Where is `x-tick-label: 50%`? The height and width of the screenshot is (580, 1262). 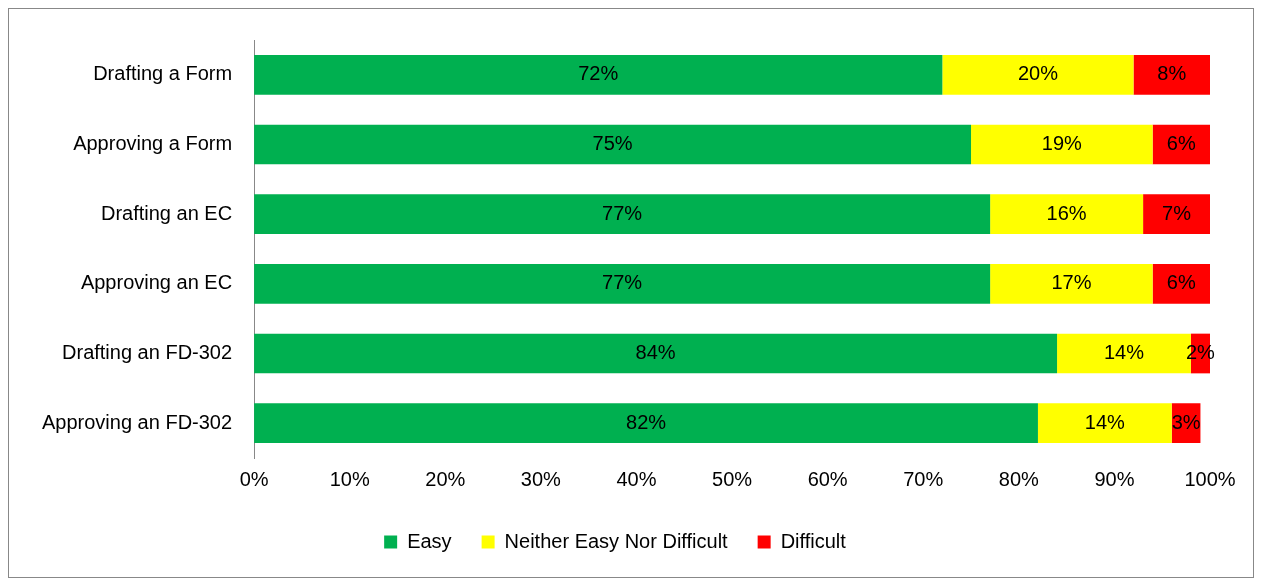
x-tick-label: 50% is located at coordinates (732, 478).